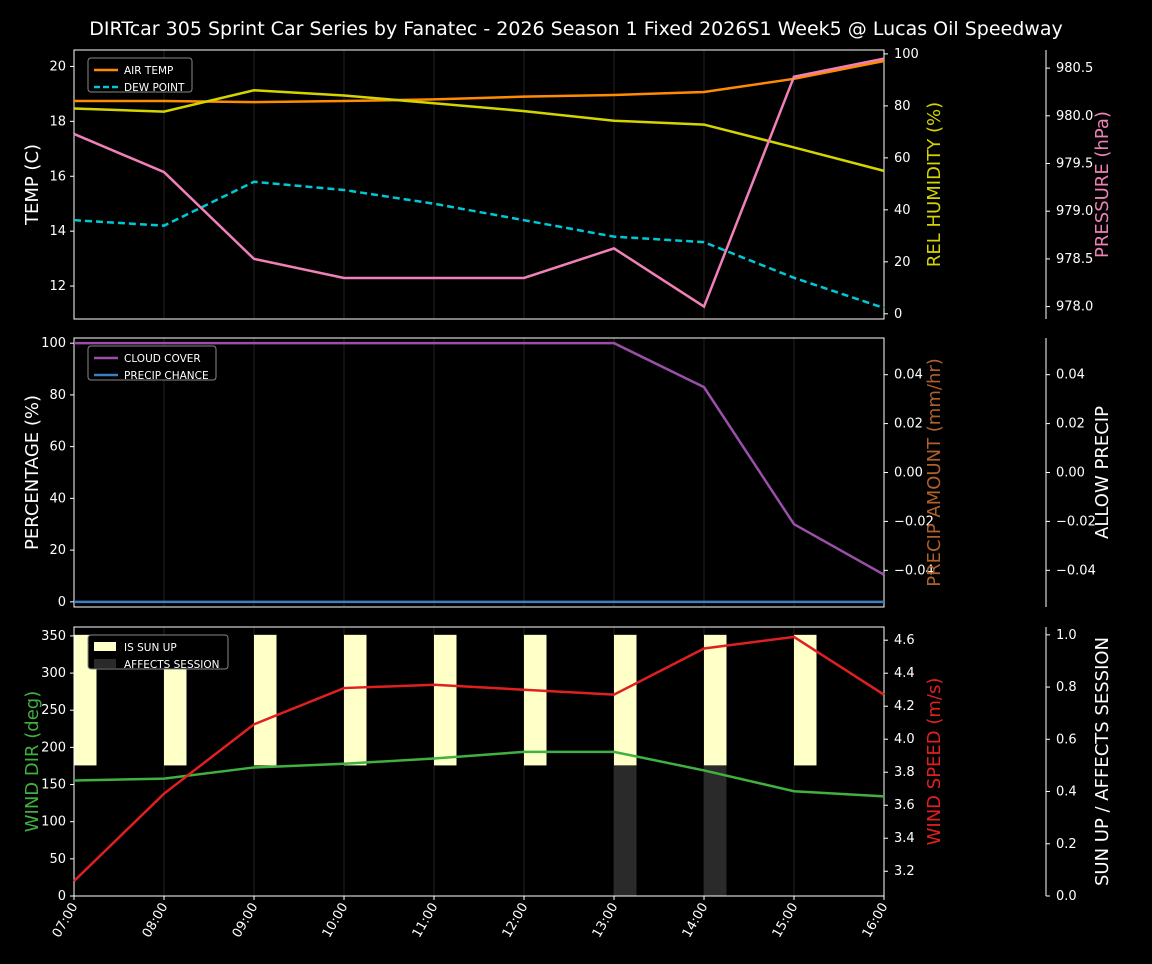 The height and width of the screenshot is (964, 1152). Describe the element at coordinates (1066, 739) in the screenshot. I see `right-tick-label: 0.6` at that location.